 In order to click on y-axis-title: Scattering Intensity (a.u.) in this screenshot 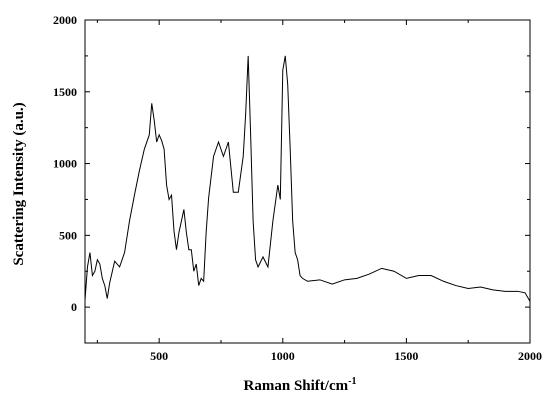, I will do `click(19, 183)`.